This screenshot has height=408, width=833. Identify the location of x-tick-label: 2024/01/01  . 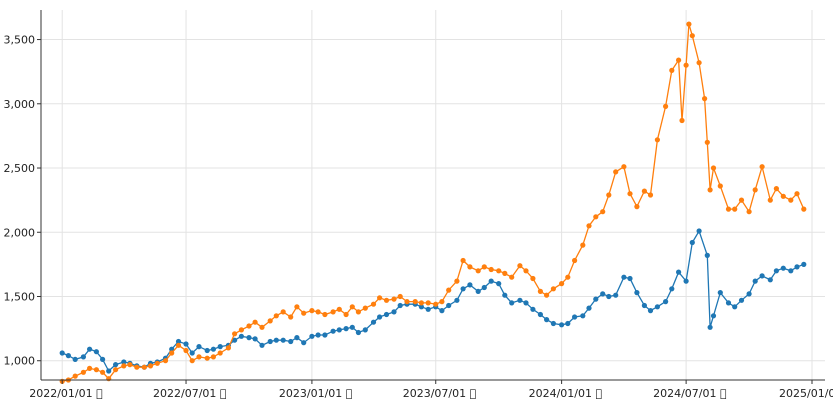
(566, 393).